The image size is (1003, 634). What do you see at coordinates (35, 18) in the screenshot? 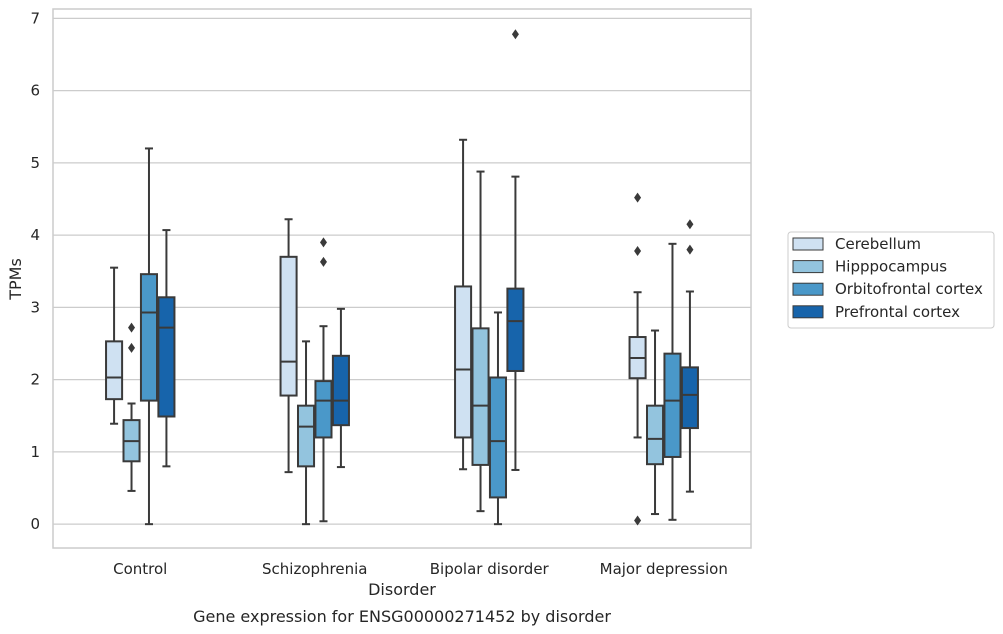
I see `y-tick-label: 7` at bounding box center [35, 18].